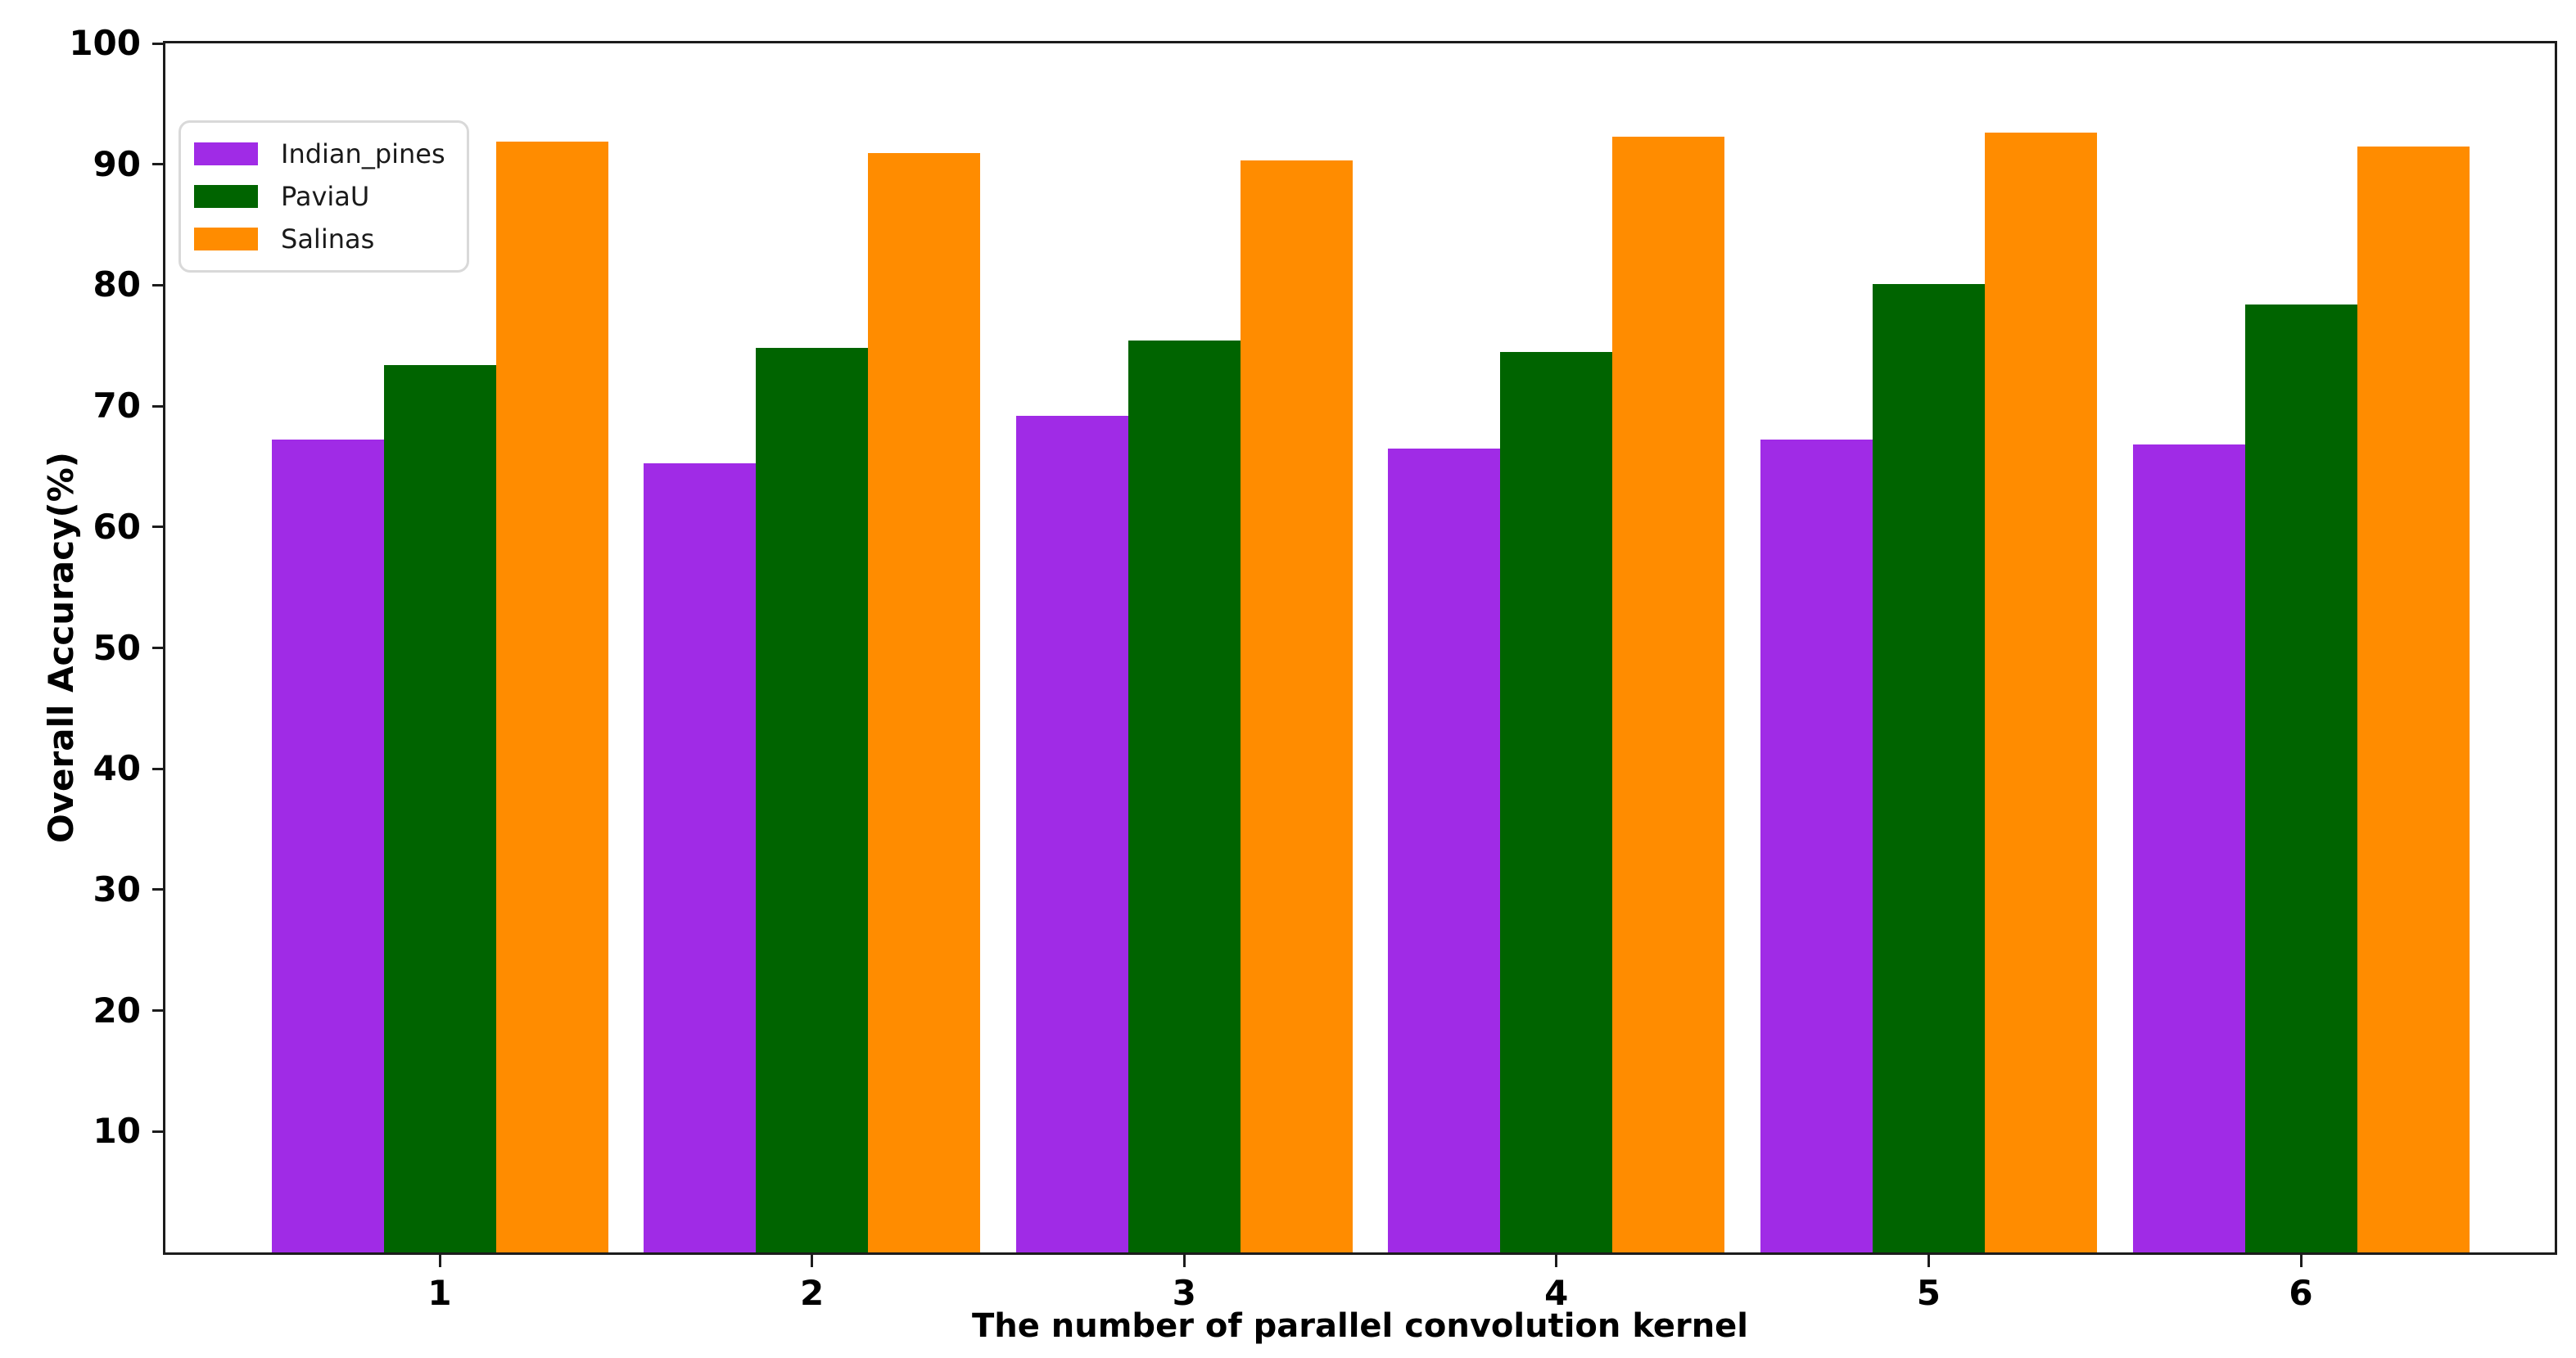  What do you see at coordinates (117, 648) in the screenshot?
I see `y-tick-label: 50` at bounding box center [117, 648].